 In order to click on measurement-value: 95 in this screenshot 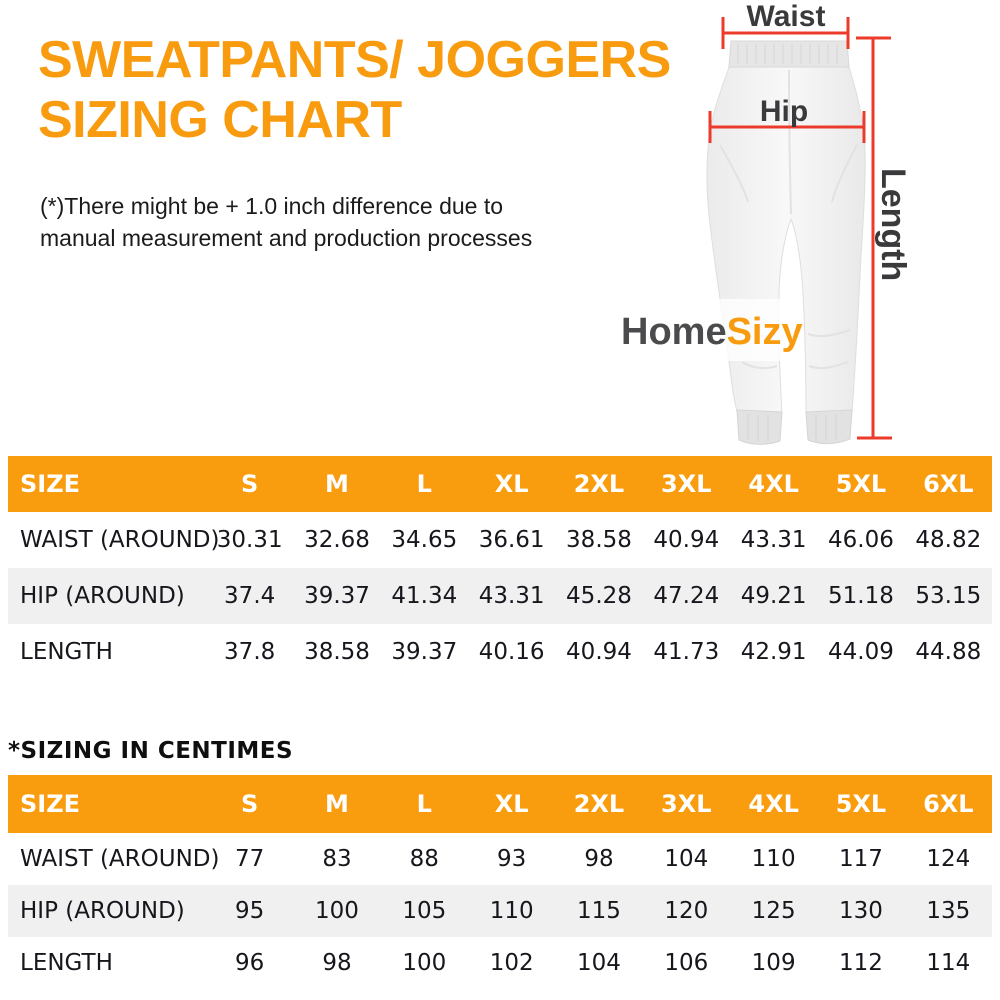, I will do `click(250, 911)`.